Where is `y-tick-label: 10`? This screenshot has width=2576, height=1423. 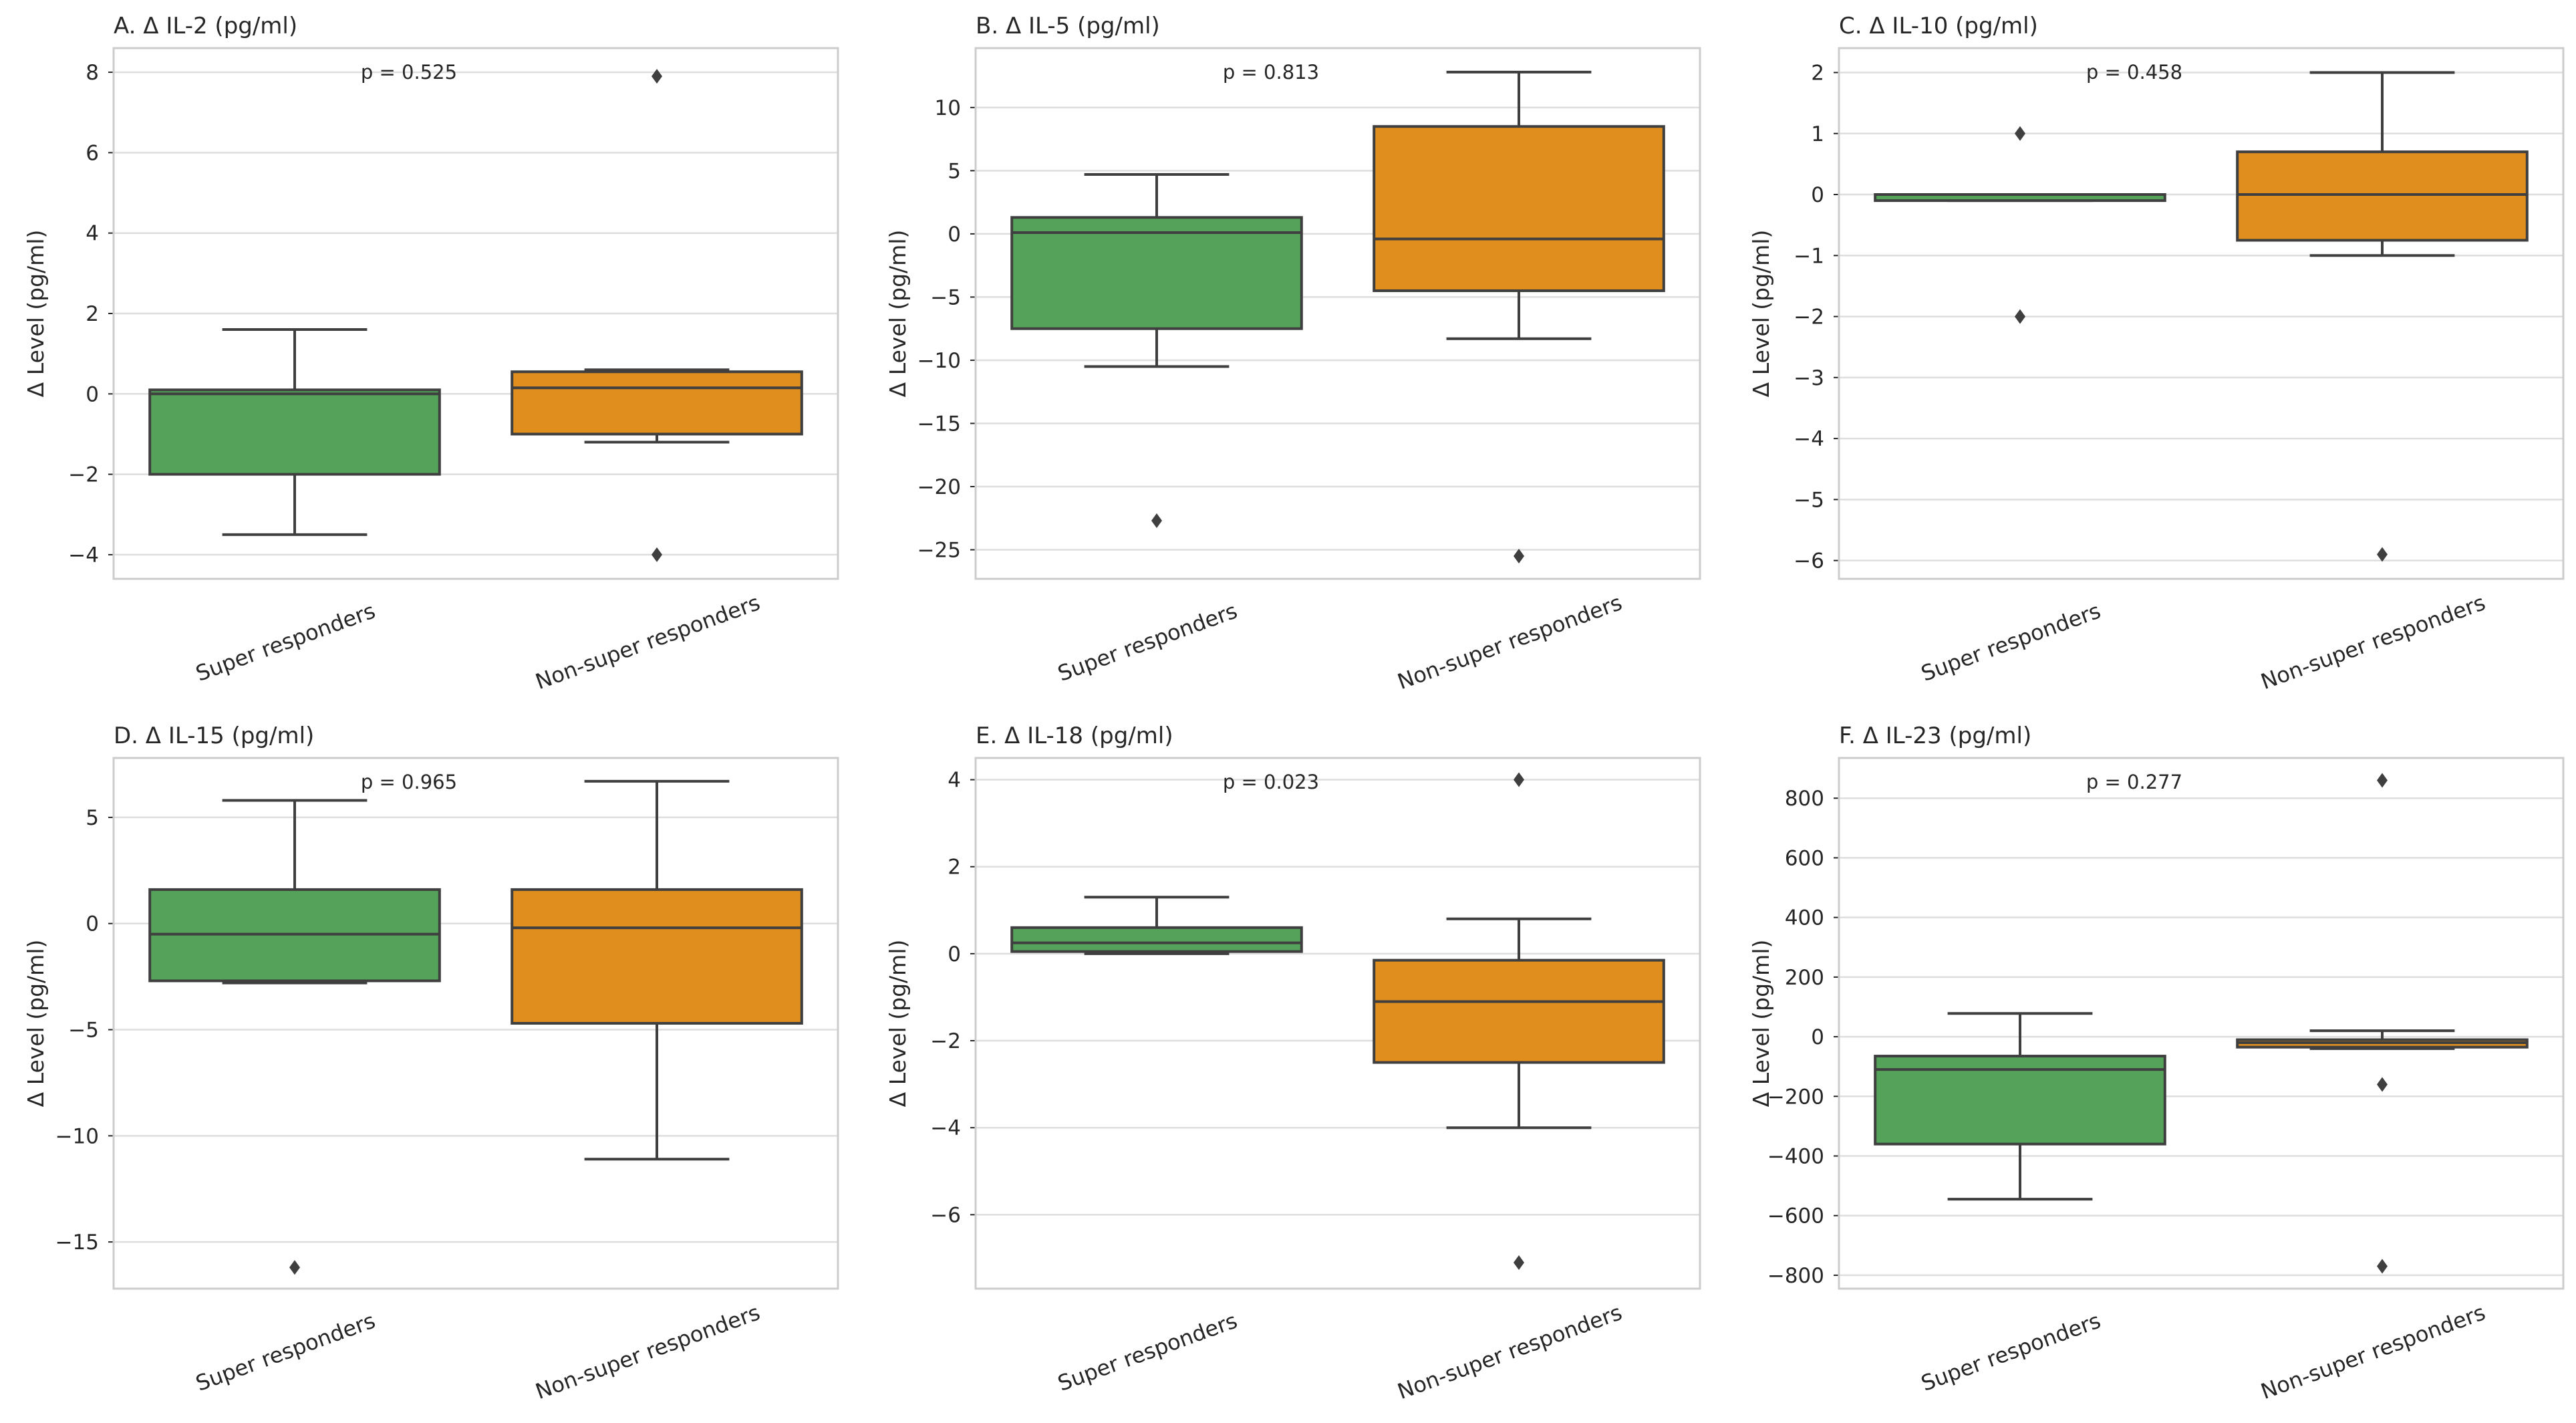 y-tick-label: 10 is located at coordinates (948, 108).